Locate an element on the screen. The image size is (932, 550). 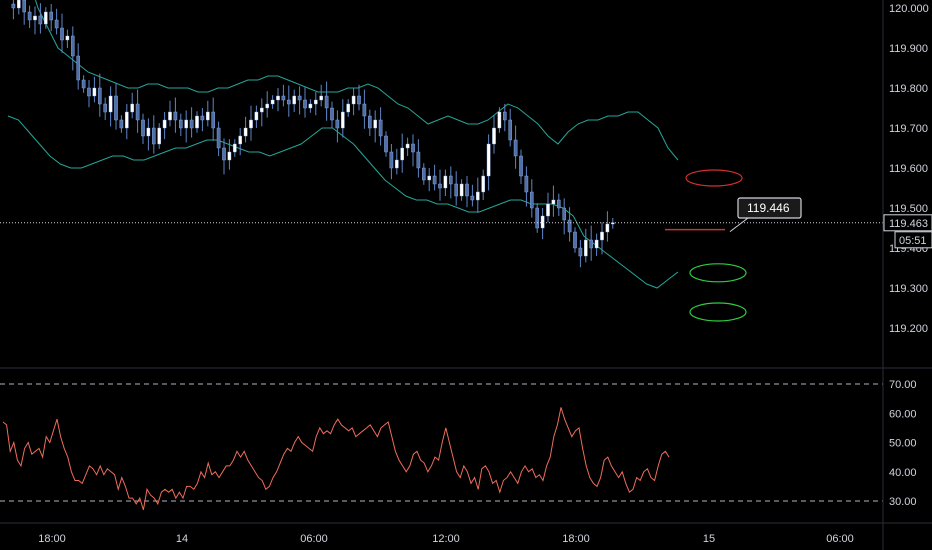
last-price-label: 119.463 is located at coordinates (908, 224).